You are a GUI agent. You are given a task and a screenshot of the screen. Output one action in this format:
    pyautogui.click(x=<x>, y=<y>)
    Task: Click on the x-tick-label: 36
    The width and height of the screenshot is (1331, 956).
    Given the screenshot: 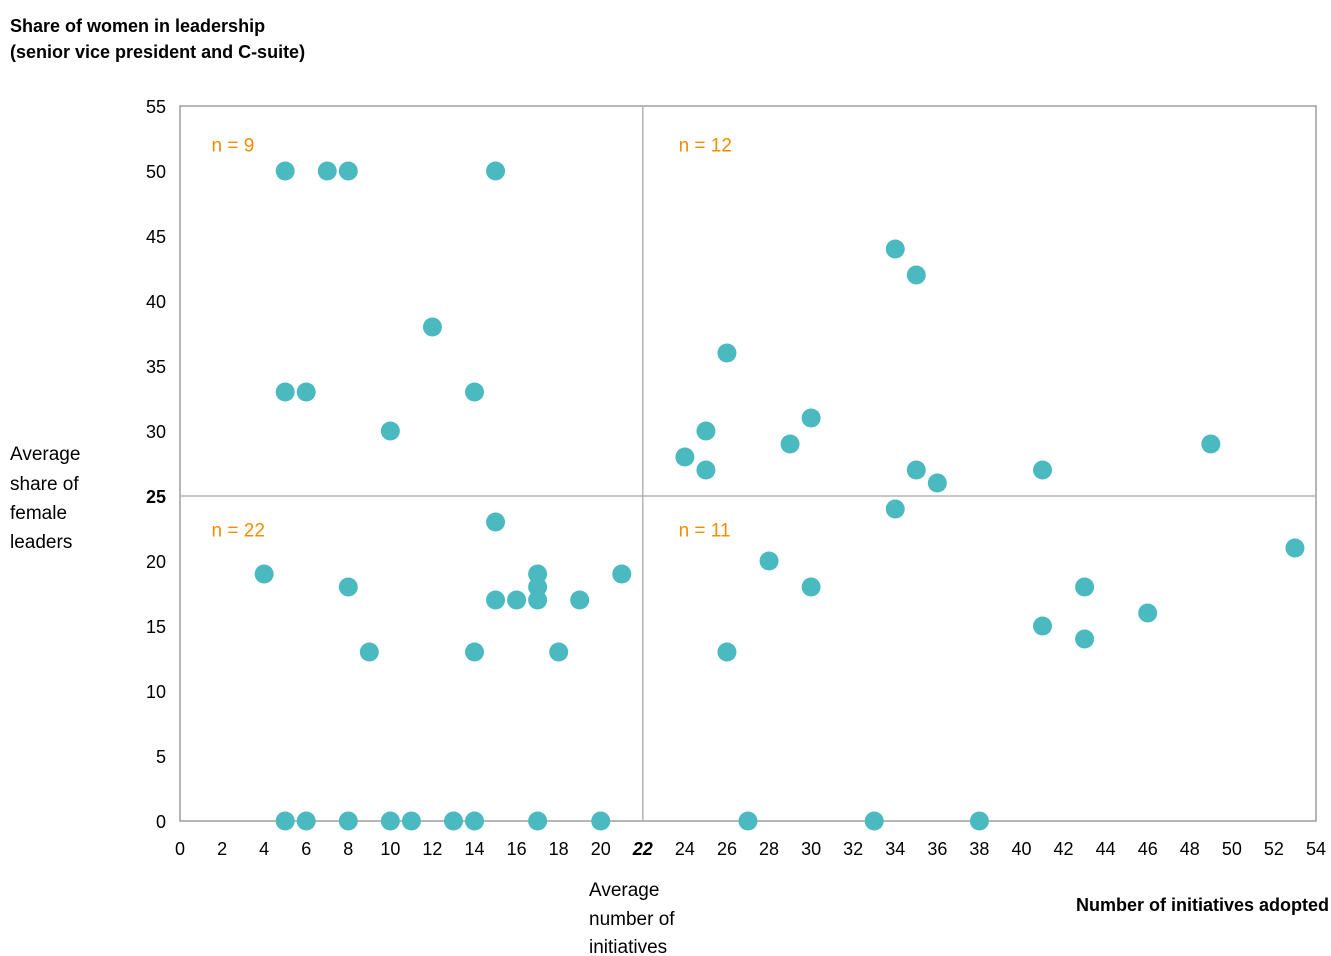 What is the action you would take?
    pyautogui.click(x=937, y=849)
    